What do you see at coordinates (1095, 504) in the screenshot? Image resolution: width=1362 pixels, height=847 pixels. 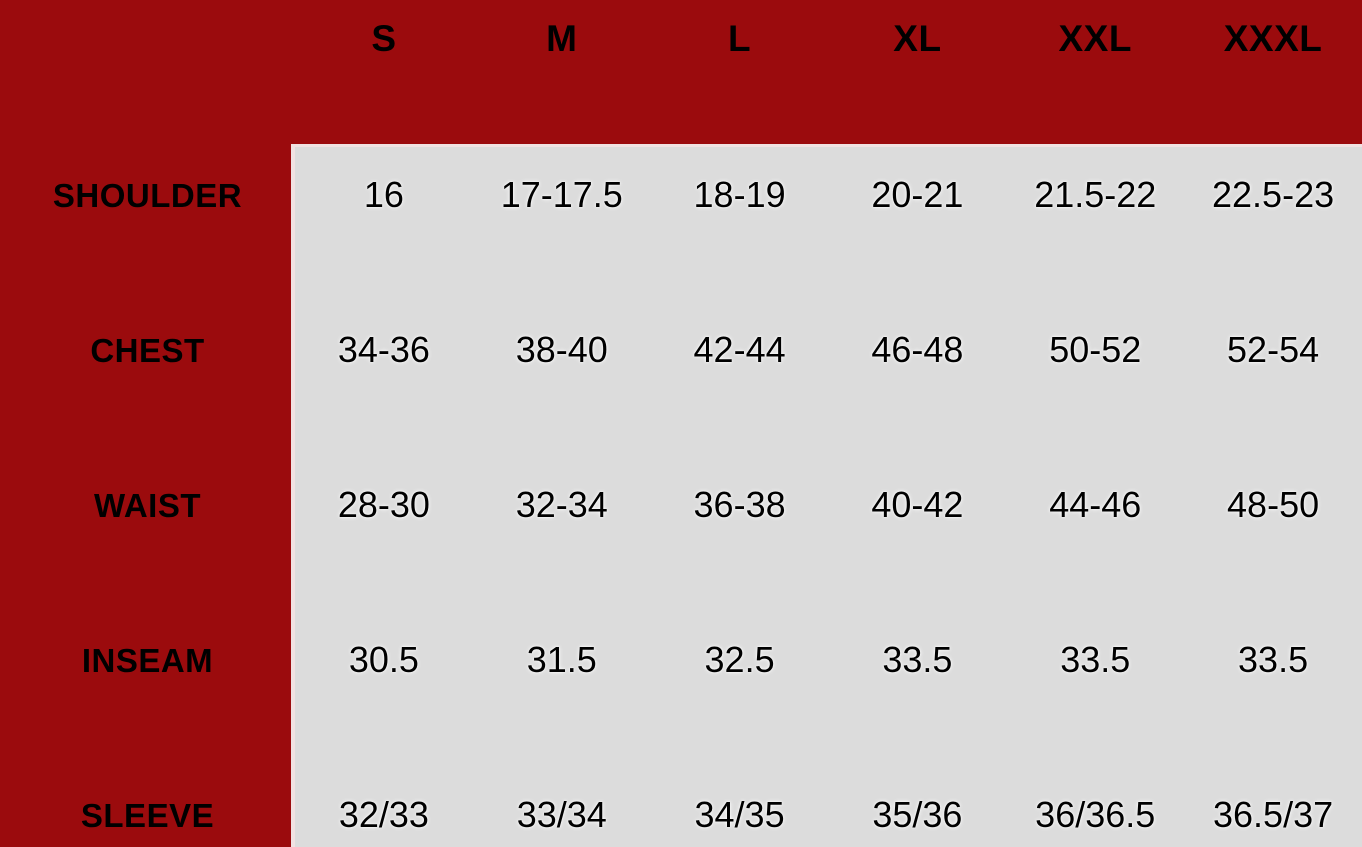 I see `value-cell: 44-46` at bounding box center [1095, 504].